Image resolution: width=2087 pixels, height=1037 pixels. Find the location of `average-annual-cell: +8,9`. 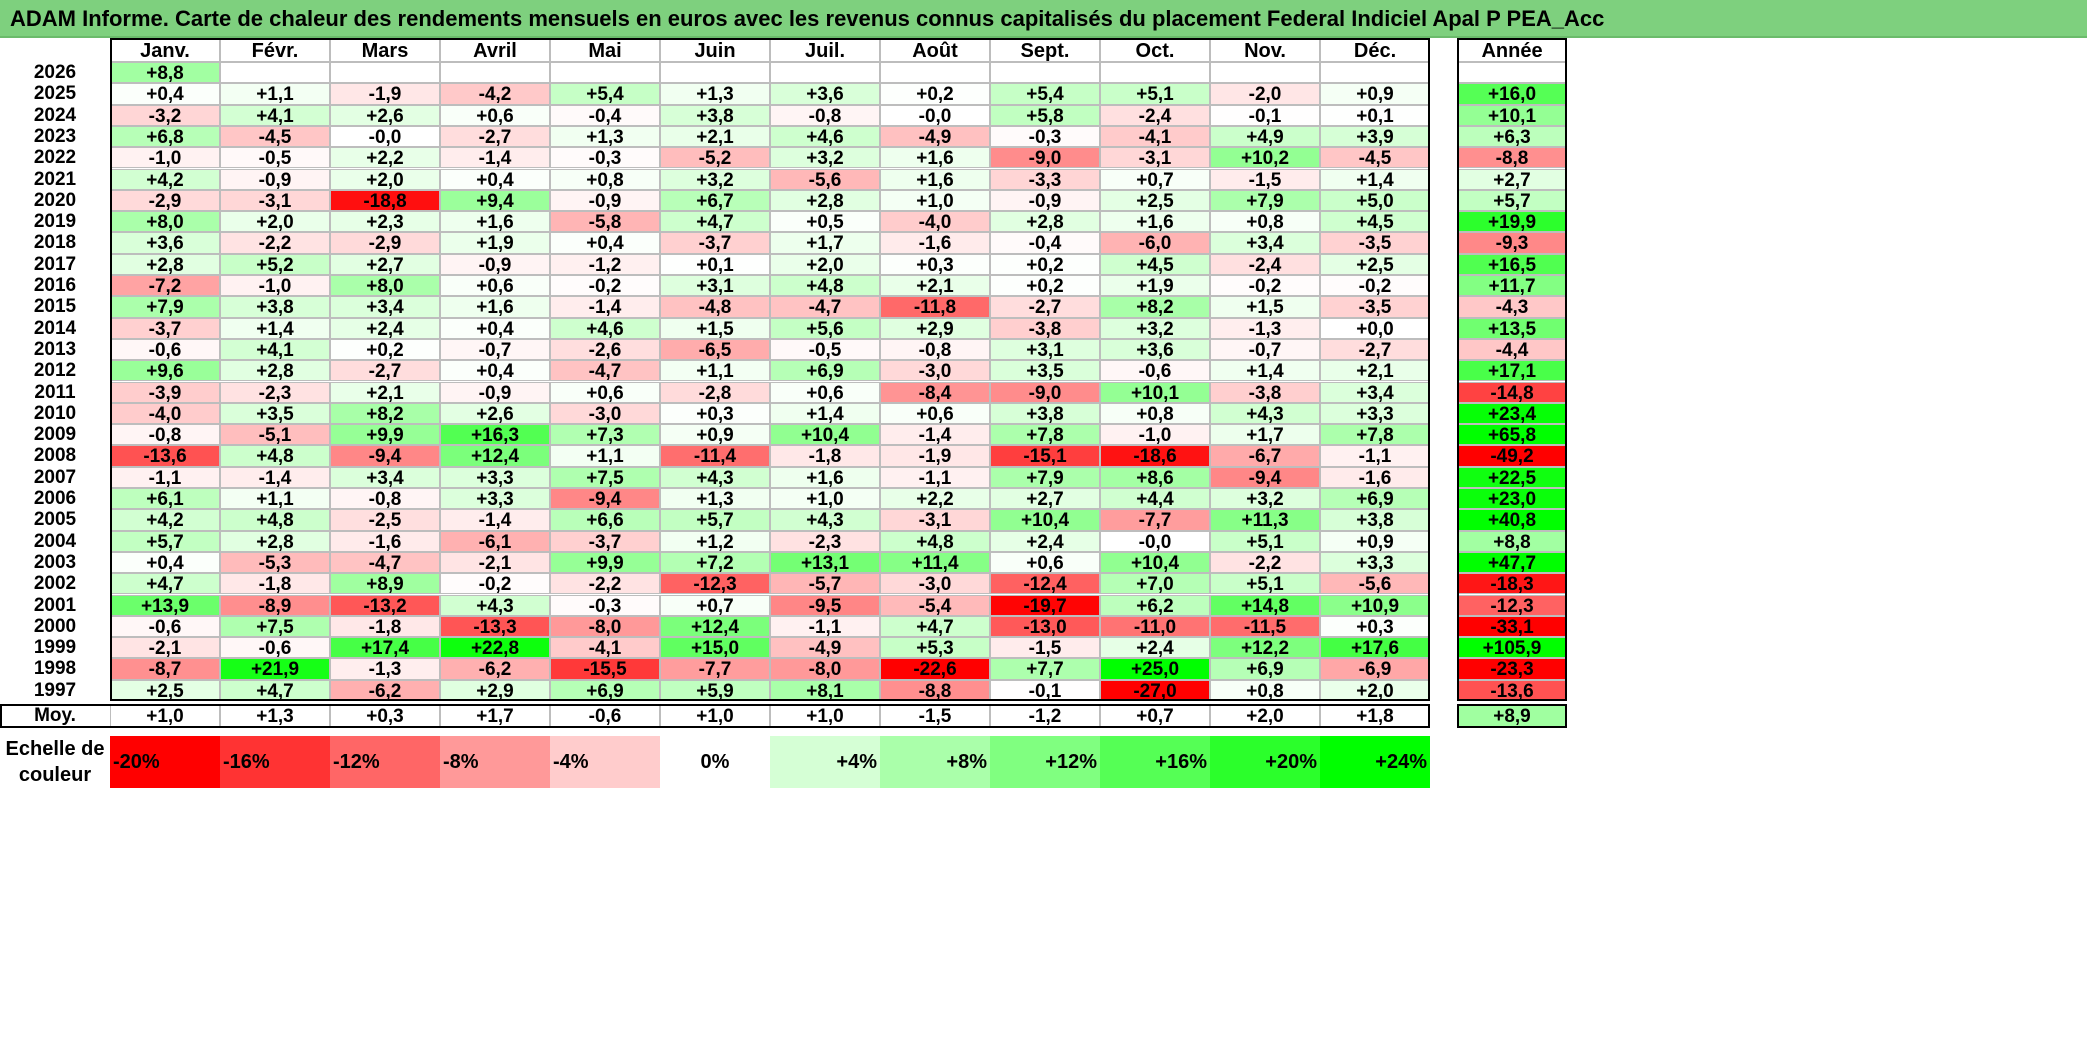

average-annual-cell: +8,9 is located at coordinates (1512, 715).